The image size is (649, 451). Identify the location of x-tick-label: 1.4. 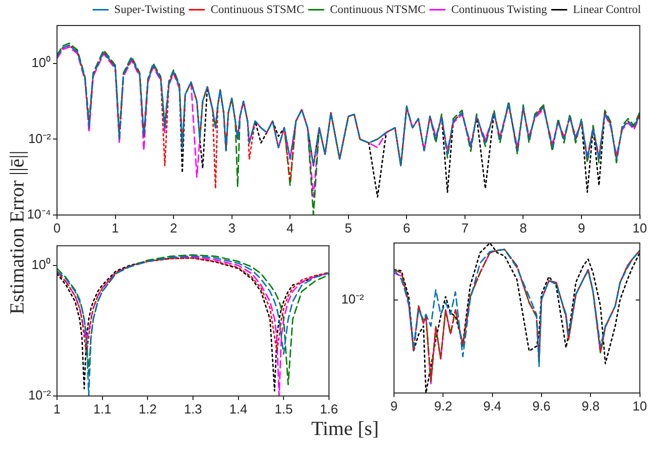
(238, 408).